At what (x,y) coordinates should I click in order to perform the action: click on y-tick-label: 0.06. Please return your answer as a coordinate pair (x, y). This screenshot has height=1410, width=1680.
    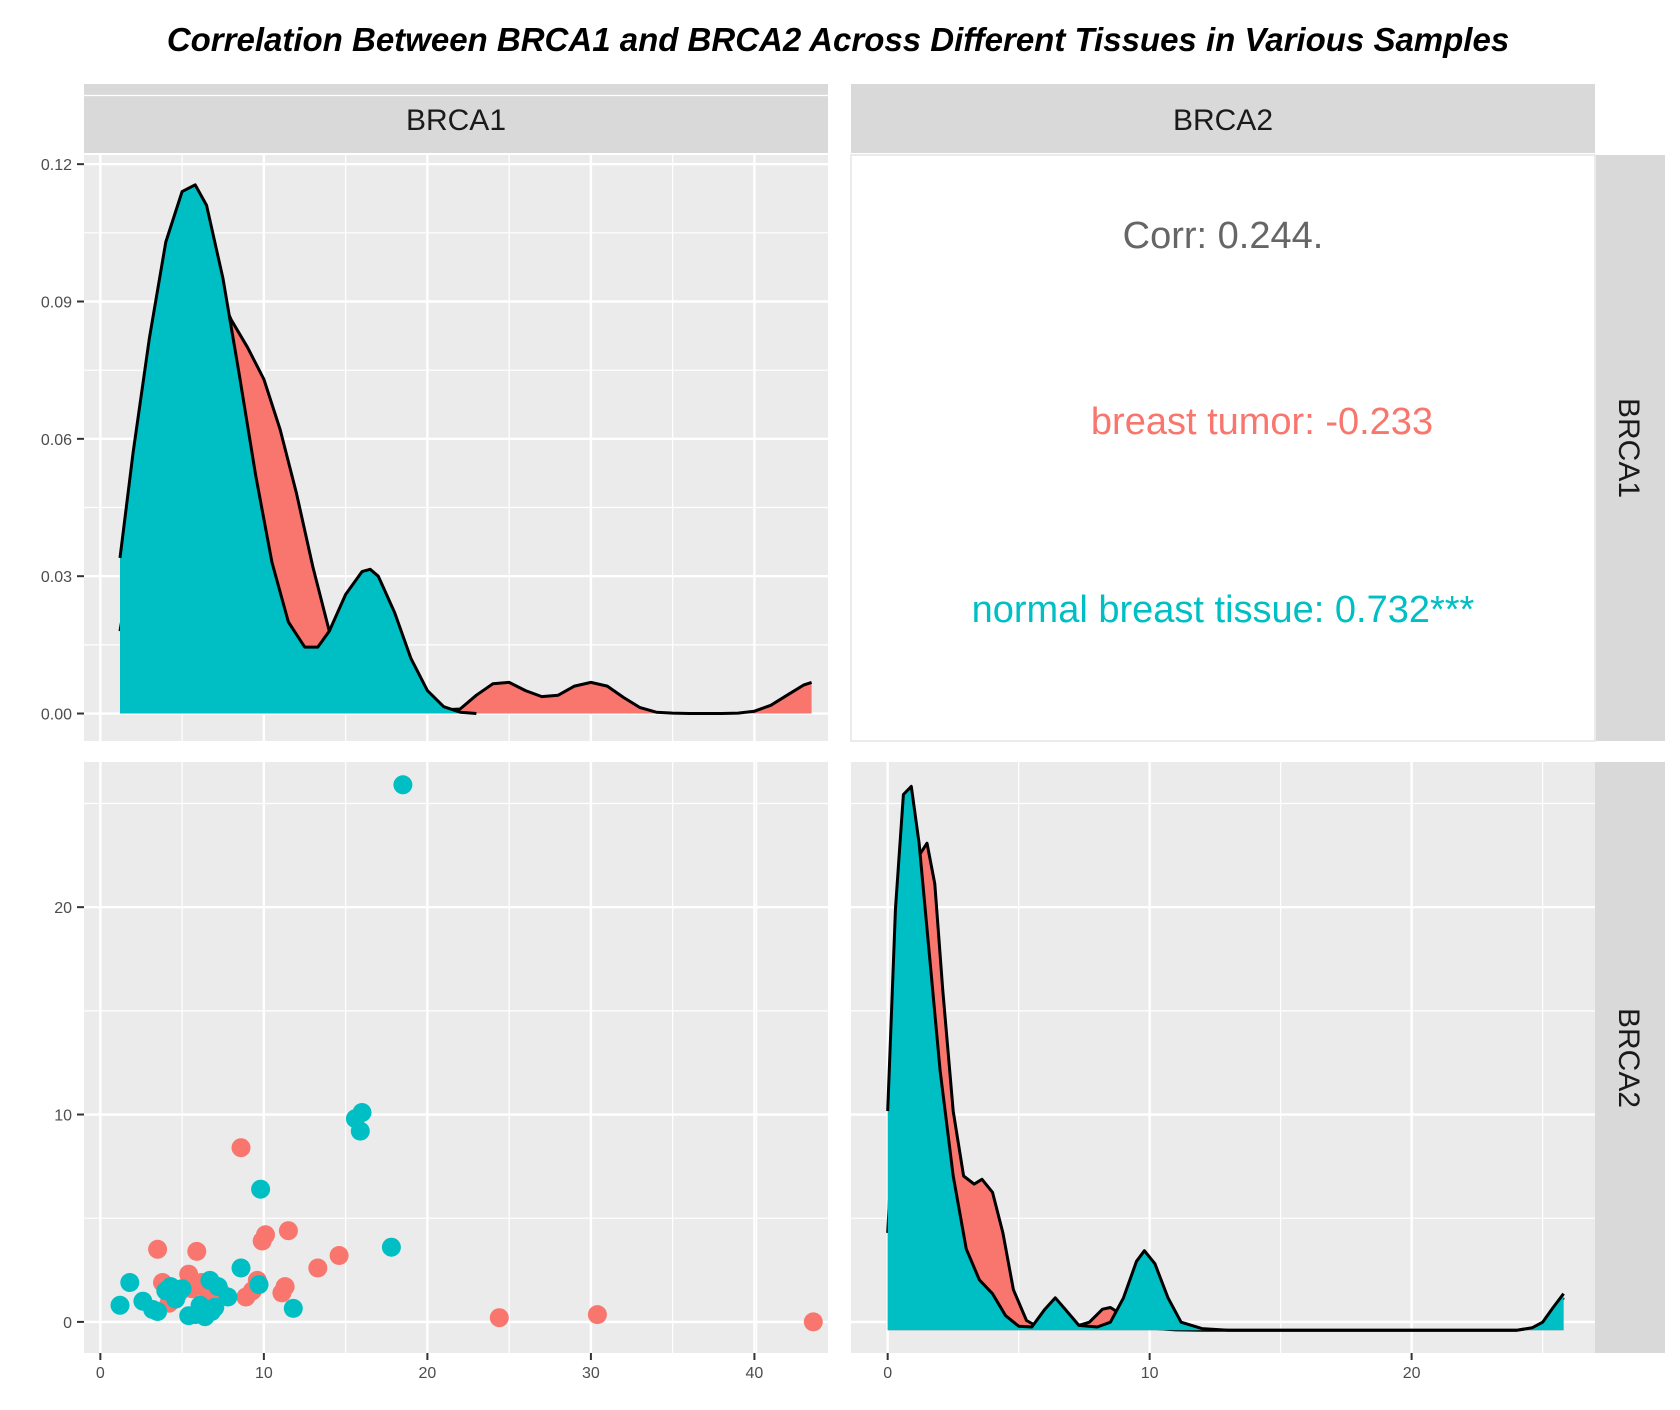
    Looking at the image, I should click on (56, 440).